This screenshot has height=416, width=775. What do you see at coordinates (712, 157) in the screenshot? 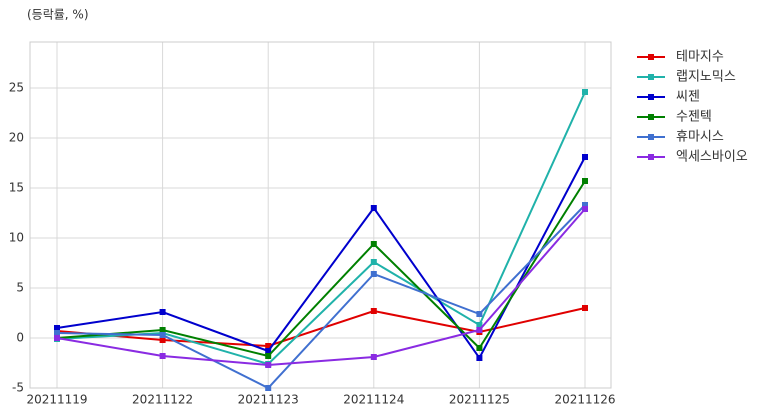
I see `legend-label: 엑세스바이오` at bounding box center [712, 157].